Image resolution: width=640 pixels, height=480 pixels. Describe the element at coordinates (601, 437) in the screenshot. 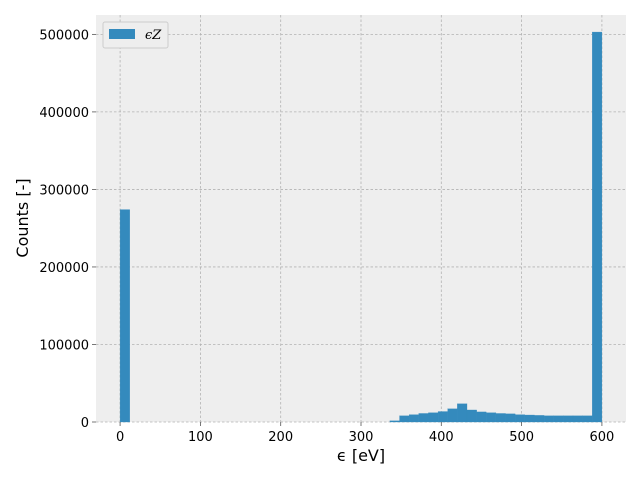

I see `x-tick-label: 600` at that location.